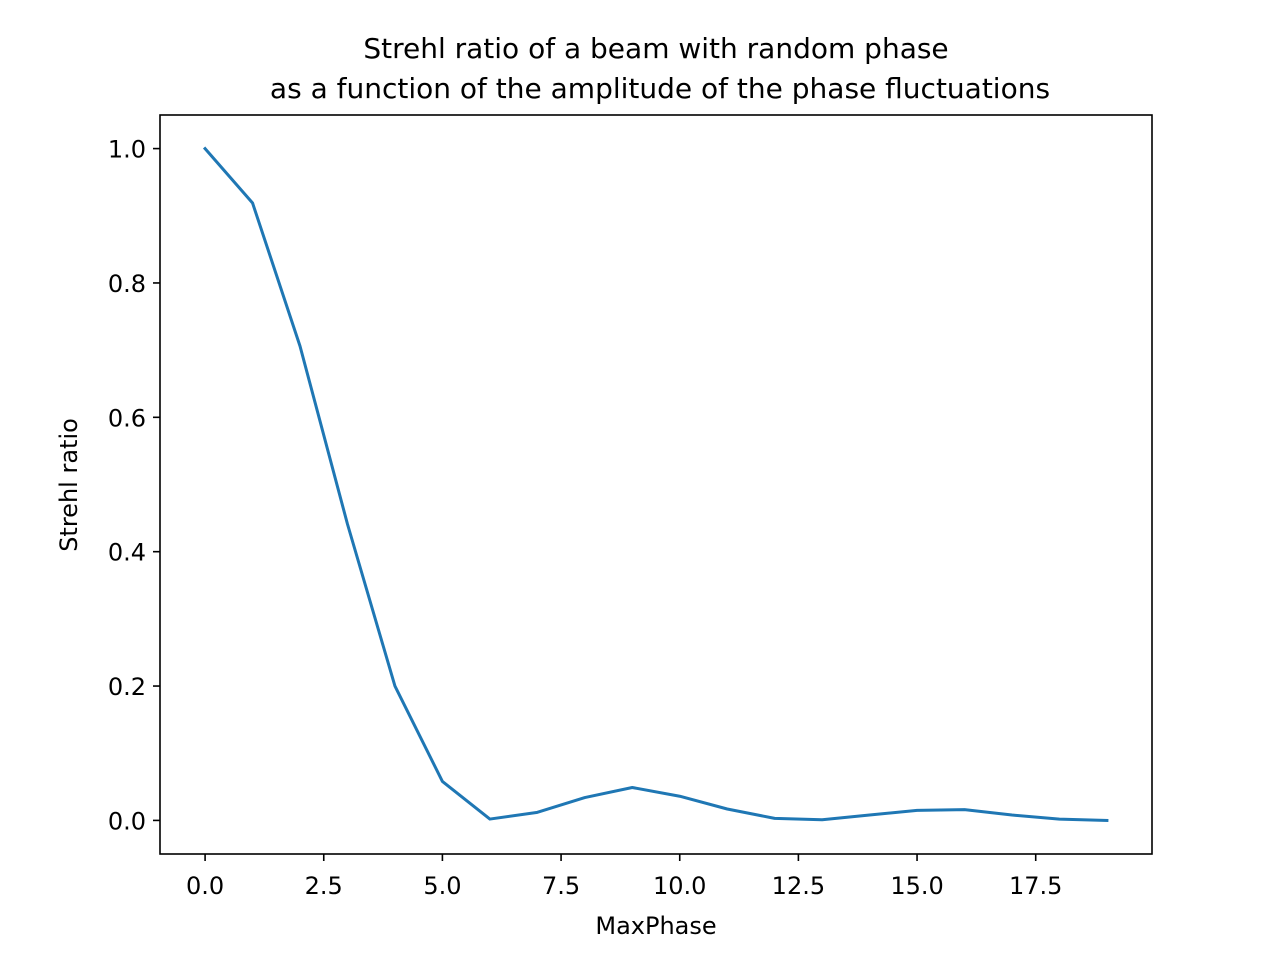  What do you see at coordinates (205, 886) in the screenshot?
I see `x-tick-label: 0.0` at bounding box center [205, 886].